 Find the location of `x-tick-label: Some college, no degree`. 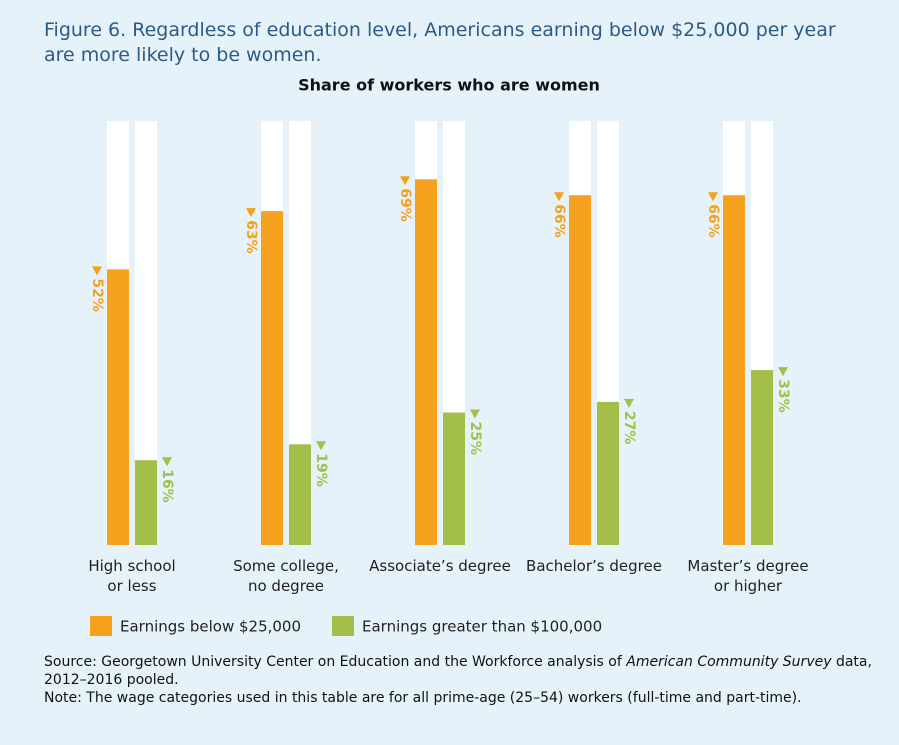

x-tick-label: Some college, no degree is located at coordinates (286, 576).